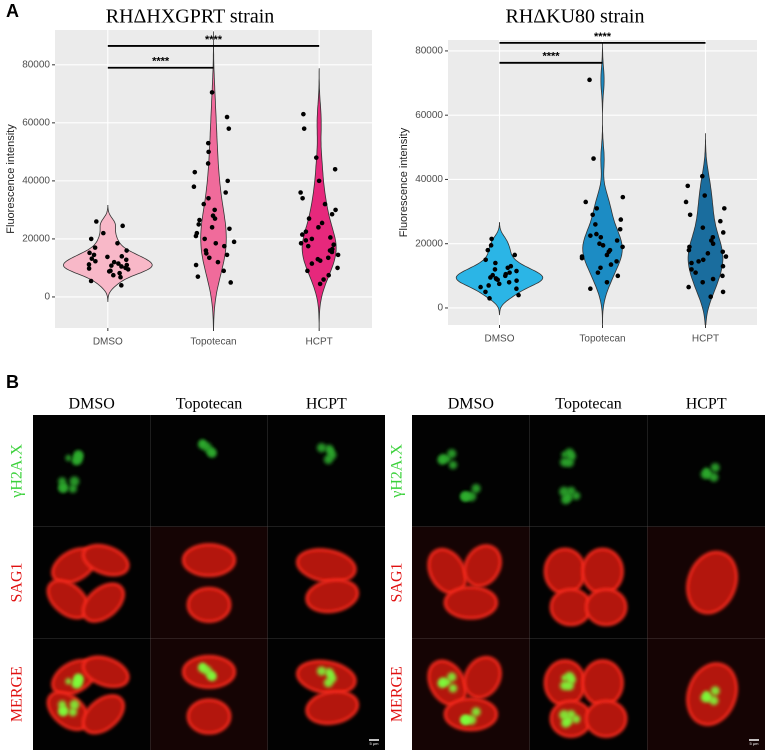 This screenshot has height=753, width=765. Describe the element at coordinates (602, 339) in the screenshot. I see `x-tick-label: Topotecan` at that location.